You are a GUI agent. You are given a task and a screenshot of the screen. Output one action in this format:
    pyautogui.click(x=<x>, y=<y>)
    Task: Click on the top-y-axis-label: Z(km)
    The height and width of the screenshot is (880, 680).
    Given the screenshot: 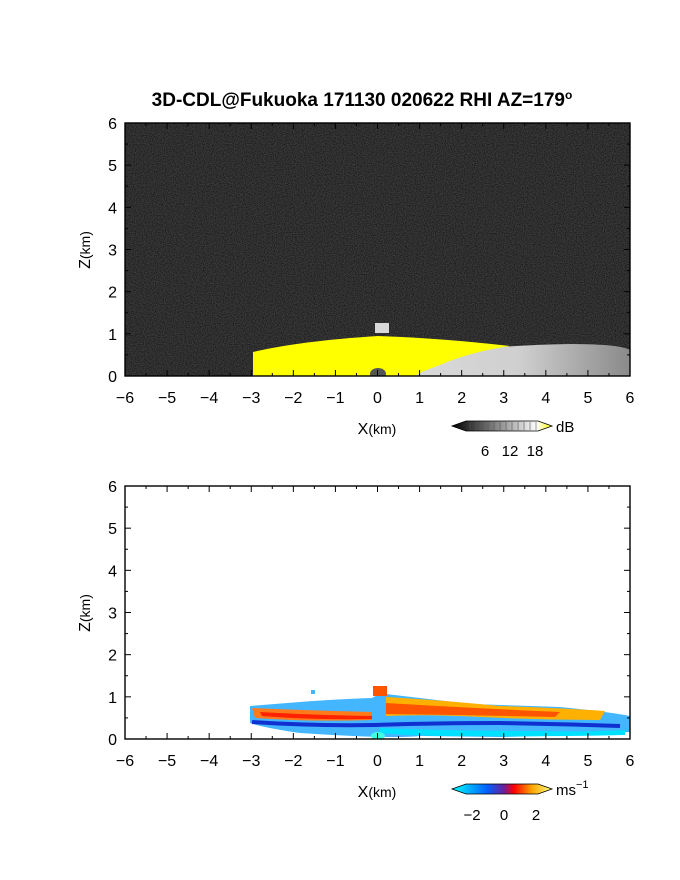 What is the action you would take?
    pyautogui.click(x=85, y=250)
    